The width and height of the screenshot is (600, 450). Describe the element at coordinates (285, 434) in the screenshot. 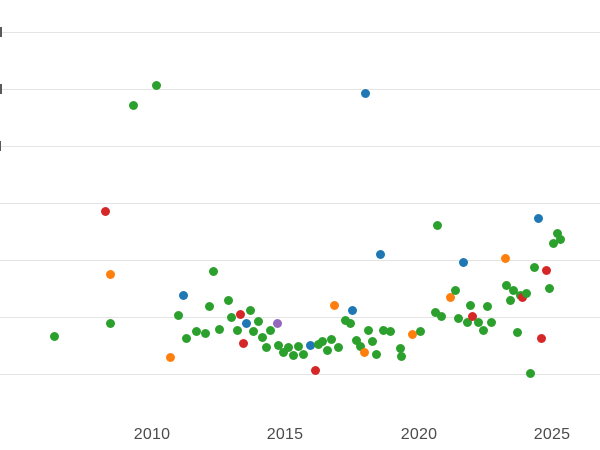

I see `x-tick-label-2015: 2015` at that location.